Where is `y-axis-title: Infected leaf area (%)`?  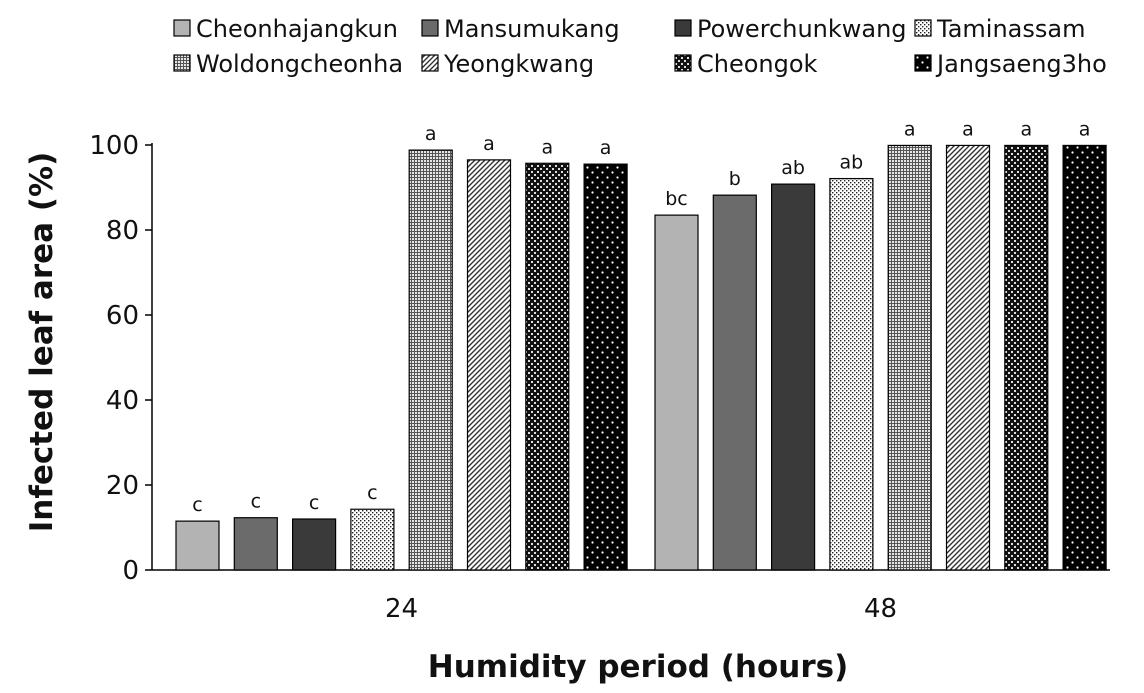 y-axis-title: Infected leaf area (%) is located at coordinates (42, 342).